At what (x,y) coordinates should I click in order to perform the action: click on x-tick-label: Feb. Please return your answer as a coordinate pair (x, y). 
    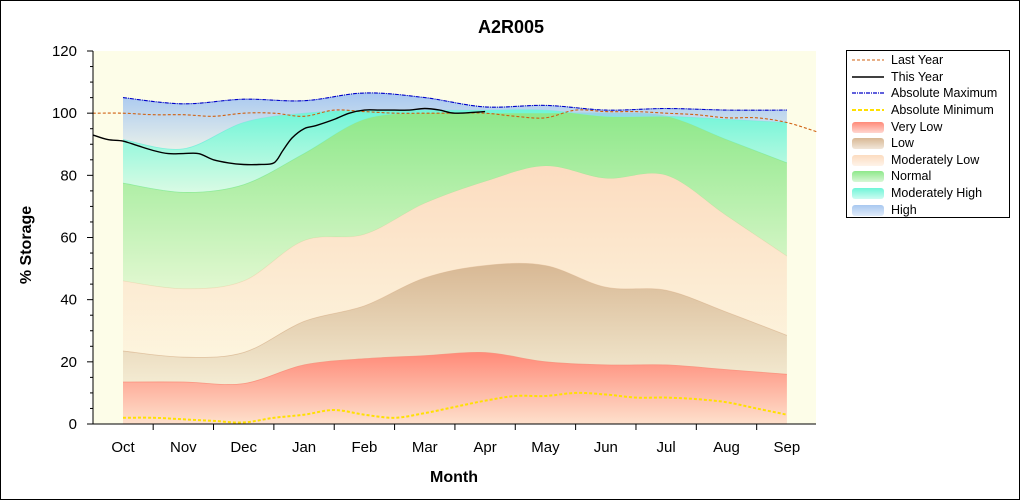
    Looking at the image, I should click on (364, 447).